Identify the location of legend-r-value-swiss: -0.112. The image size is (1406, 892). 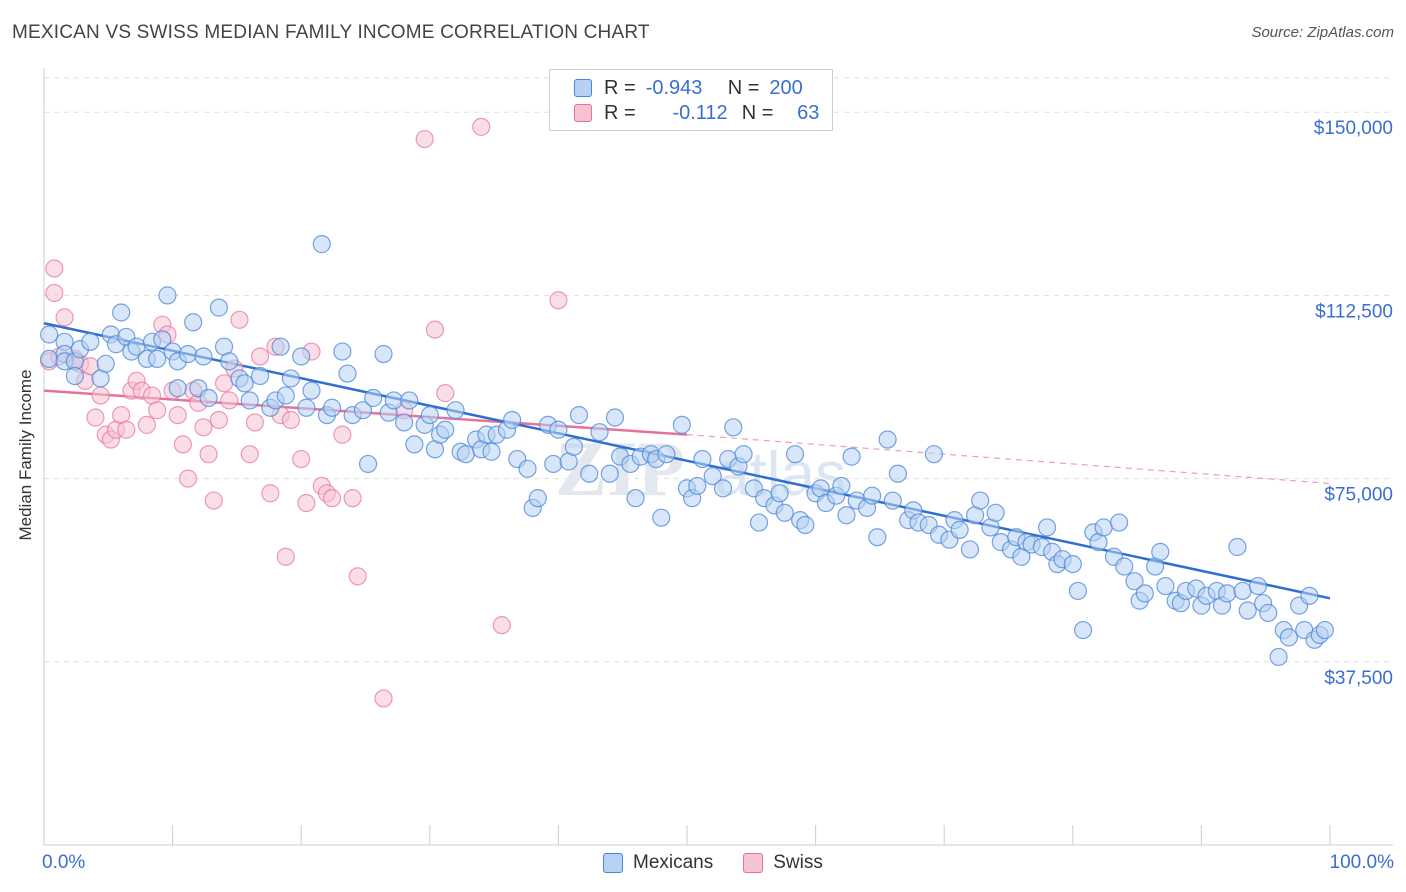
(700, 112).